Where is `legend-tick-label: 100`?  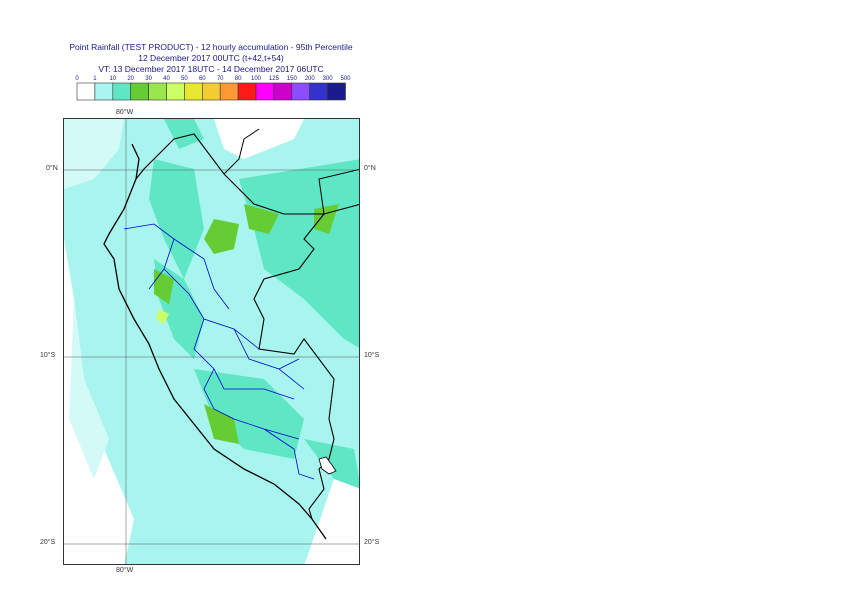
legend-tick-label: 100 is located at coordinates (256, 79).